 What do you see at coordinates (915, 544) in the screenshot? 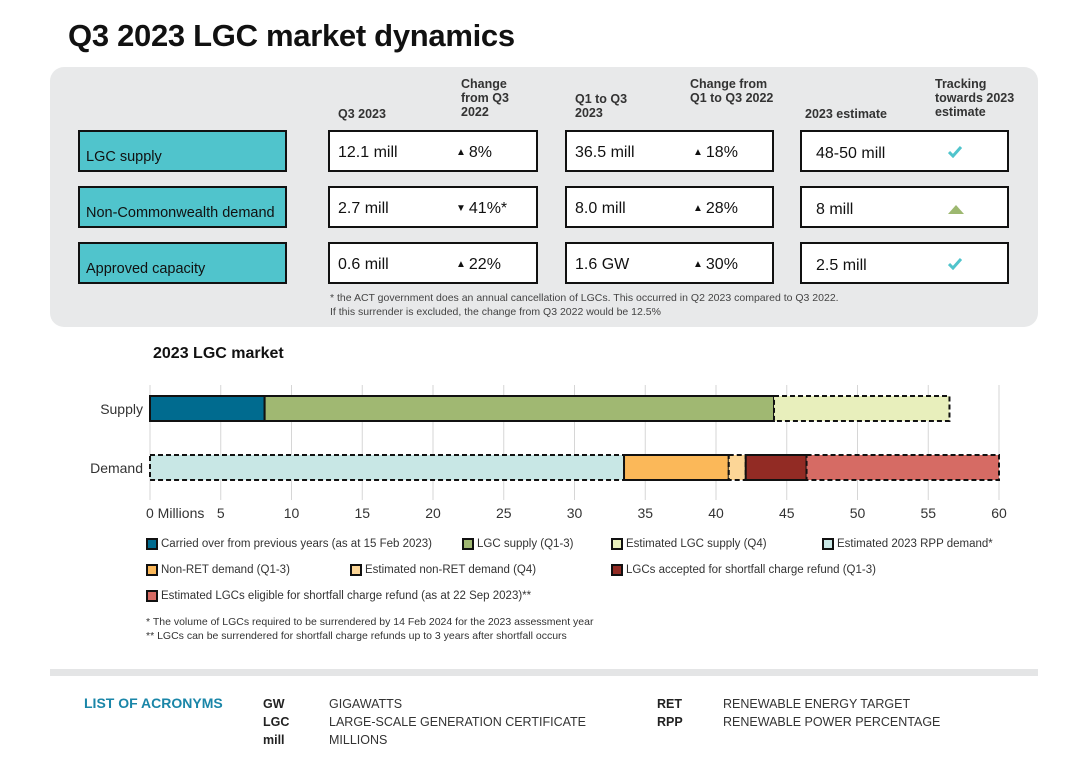
I see `legend-label: Estimated 2023 RPP demand*` at bounding box center [915, 544].